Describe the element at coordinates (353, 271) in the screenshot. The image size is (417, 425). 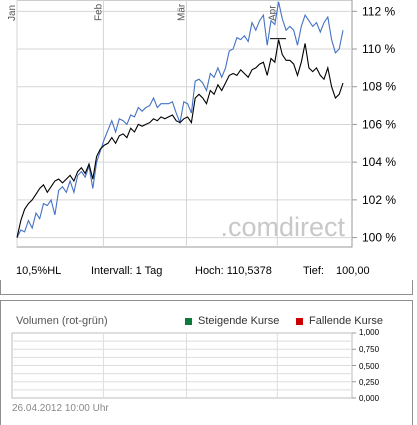
I see `low-value: 100,00` at that location.